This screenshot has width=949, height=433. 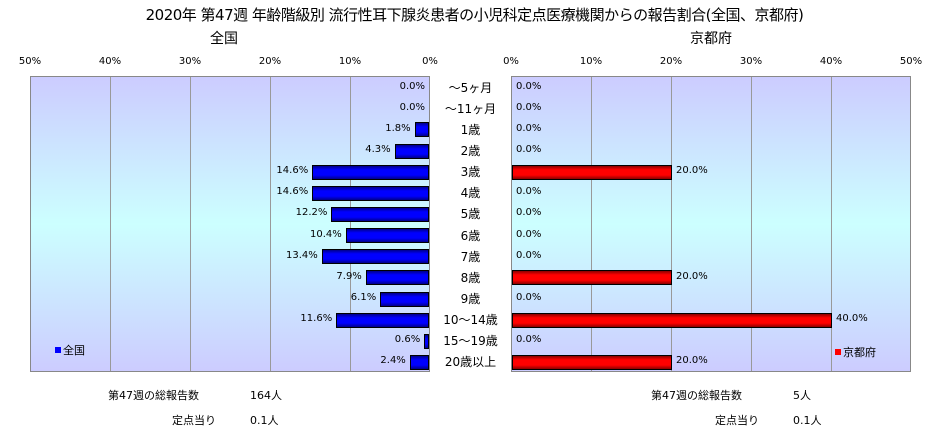 I want to click on legend-label: 全国, so click(x=74, y=350).